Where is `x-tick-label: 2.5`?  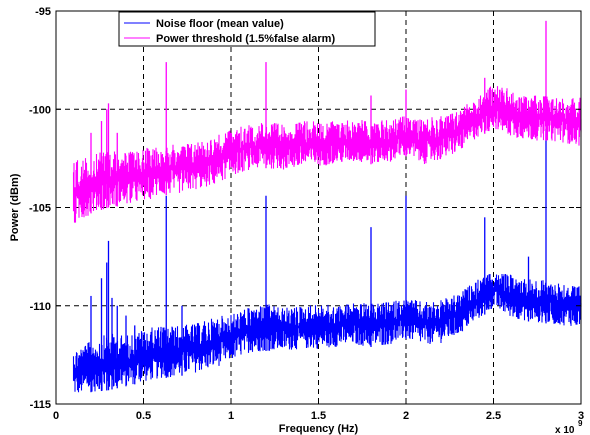
x-tick-label: 2.5 is located at coordinates (493, 416).